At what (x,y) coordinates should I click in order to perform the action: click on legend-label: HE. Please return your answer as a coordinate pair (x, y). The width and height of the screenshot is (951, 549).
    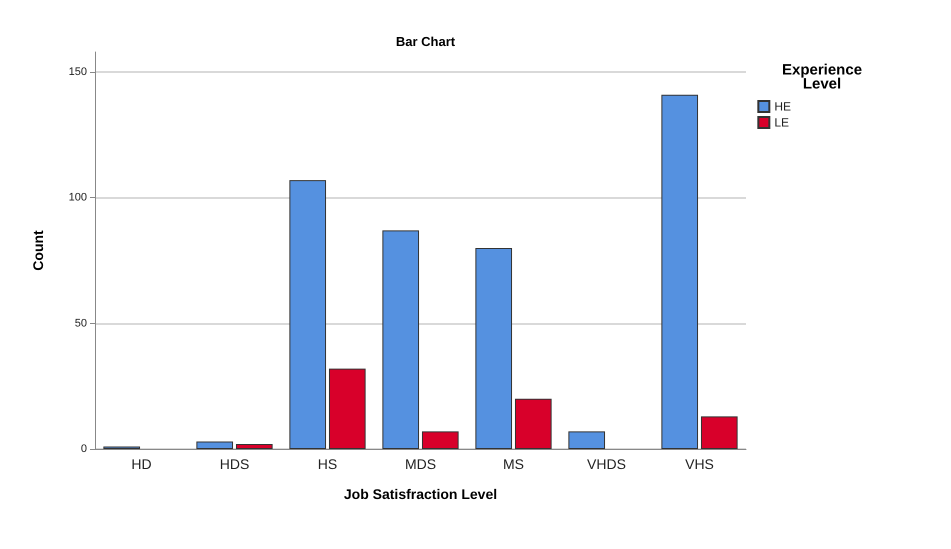
    Looking at the image, I should click on (782, 107).